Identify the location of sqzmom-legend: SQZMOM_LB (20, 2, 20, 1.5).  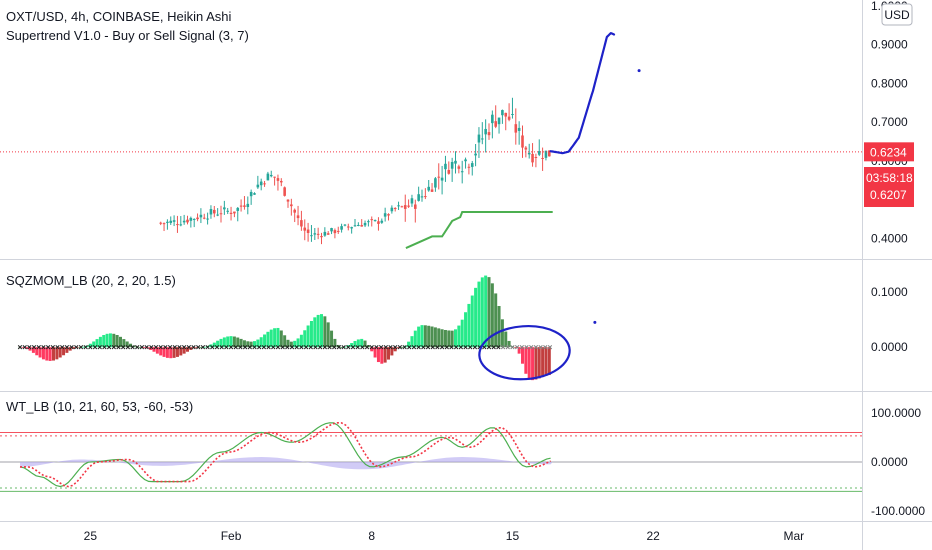
(91, 280).